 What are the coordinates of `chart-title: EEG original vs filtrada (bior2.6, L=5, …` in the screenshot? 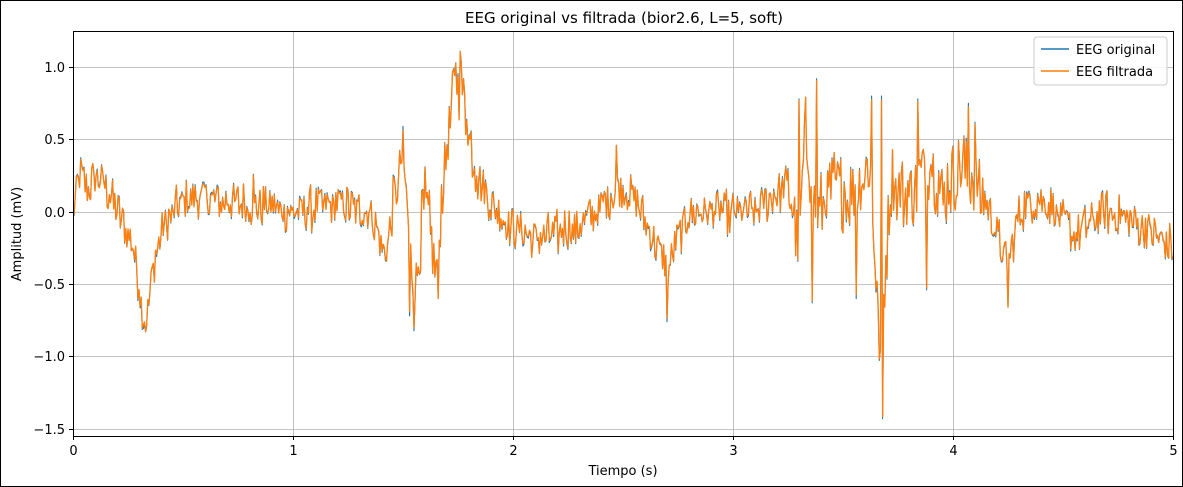 It's located at (624, 18).